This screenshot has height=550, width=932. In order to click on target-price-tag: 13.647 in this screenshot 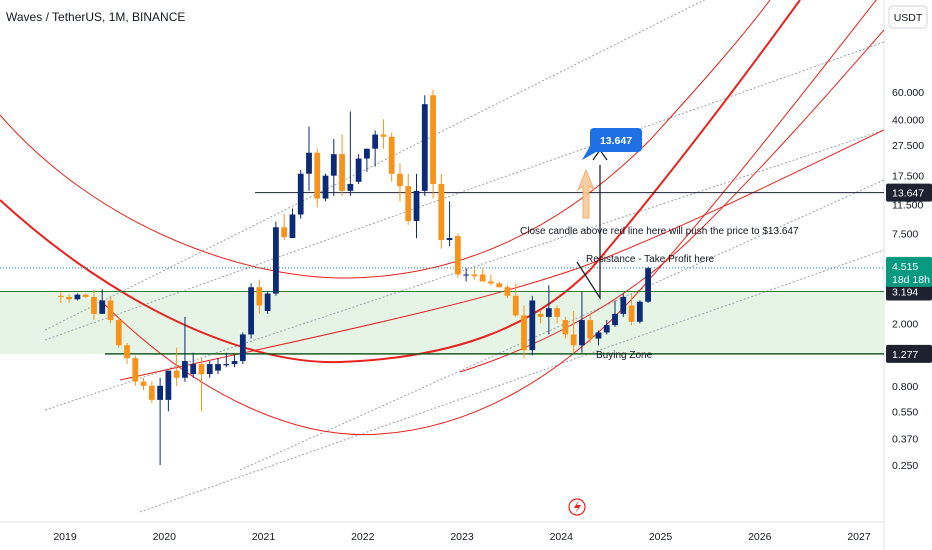, I will do `click(612, 144)`.